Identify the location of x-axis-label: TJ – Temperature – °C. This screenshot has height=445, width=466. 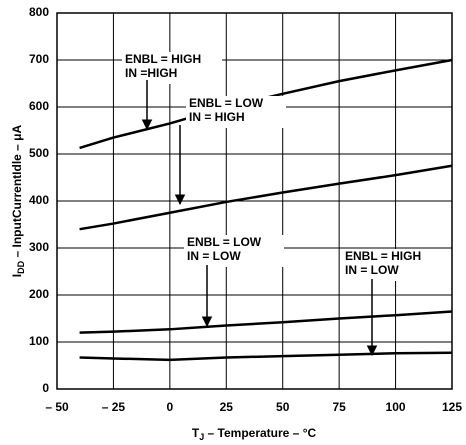
(254, 434).